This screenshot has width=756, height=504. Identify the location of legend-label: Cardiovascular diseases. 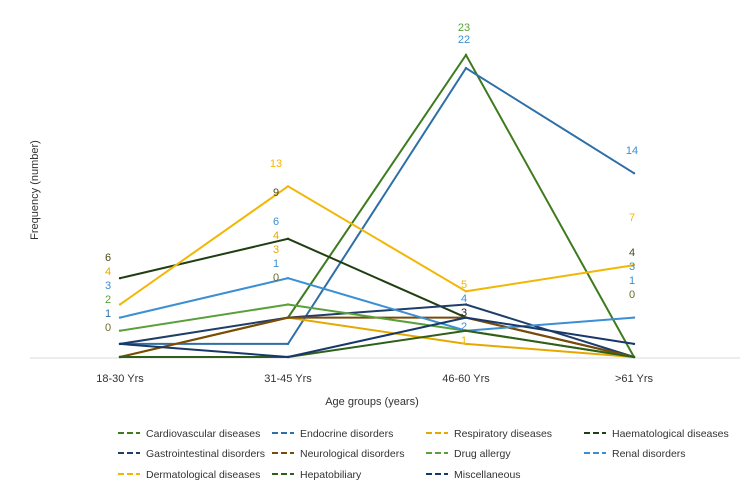
(203, 434).